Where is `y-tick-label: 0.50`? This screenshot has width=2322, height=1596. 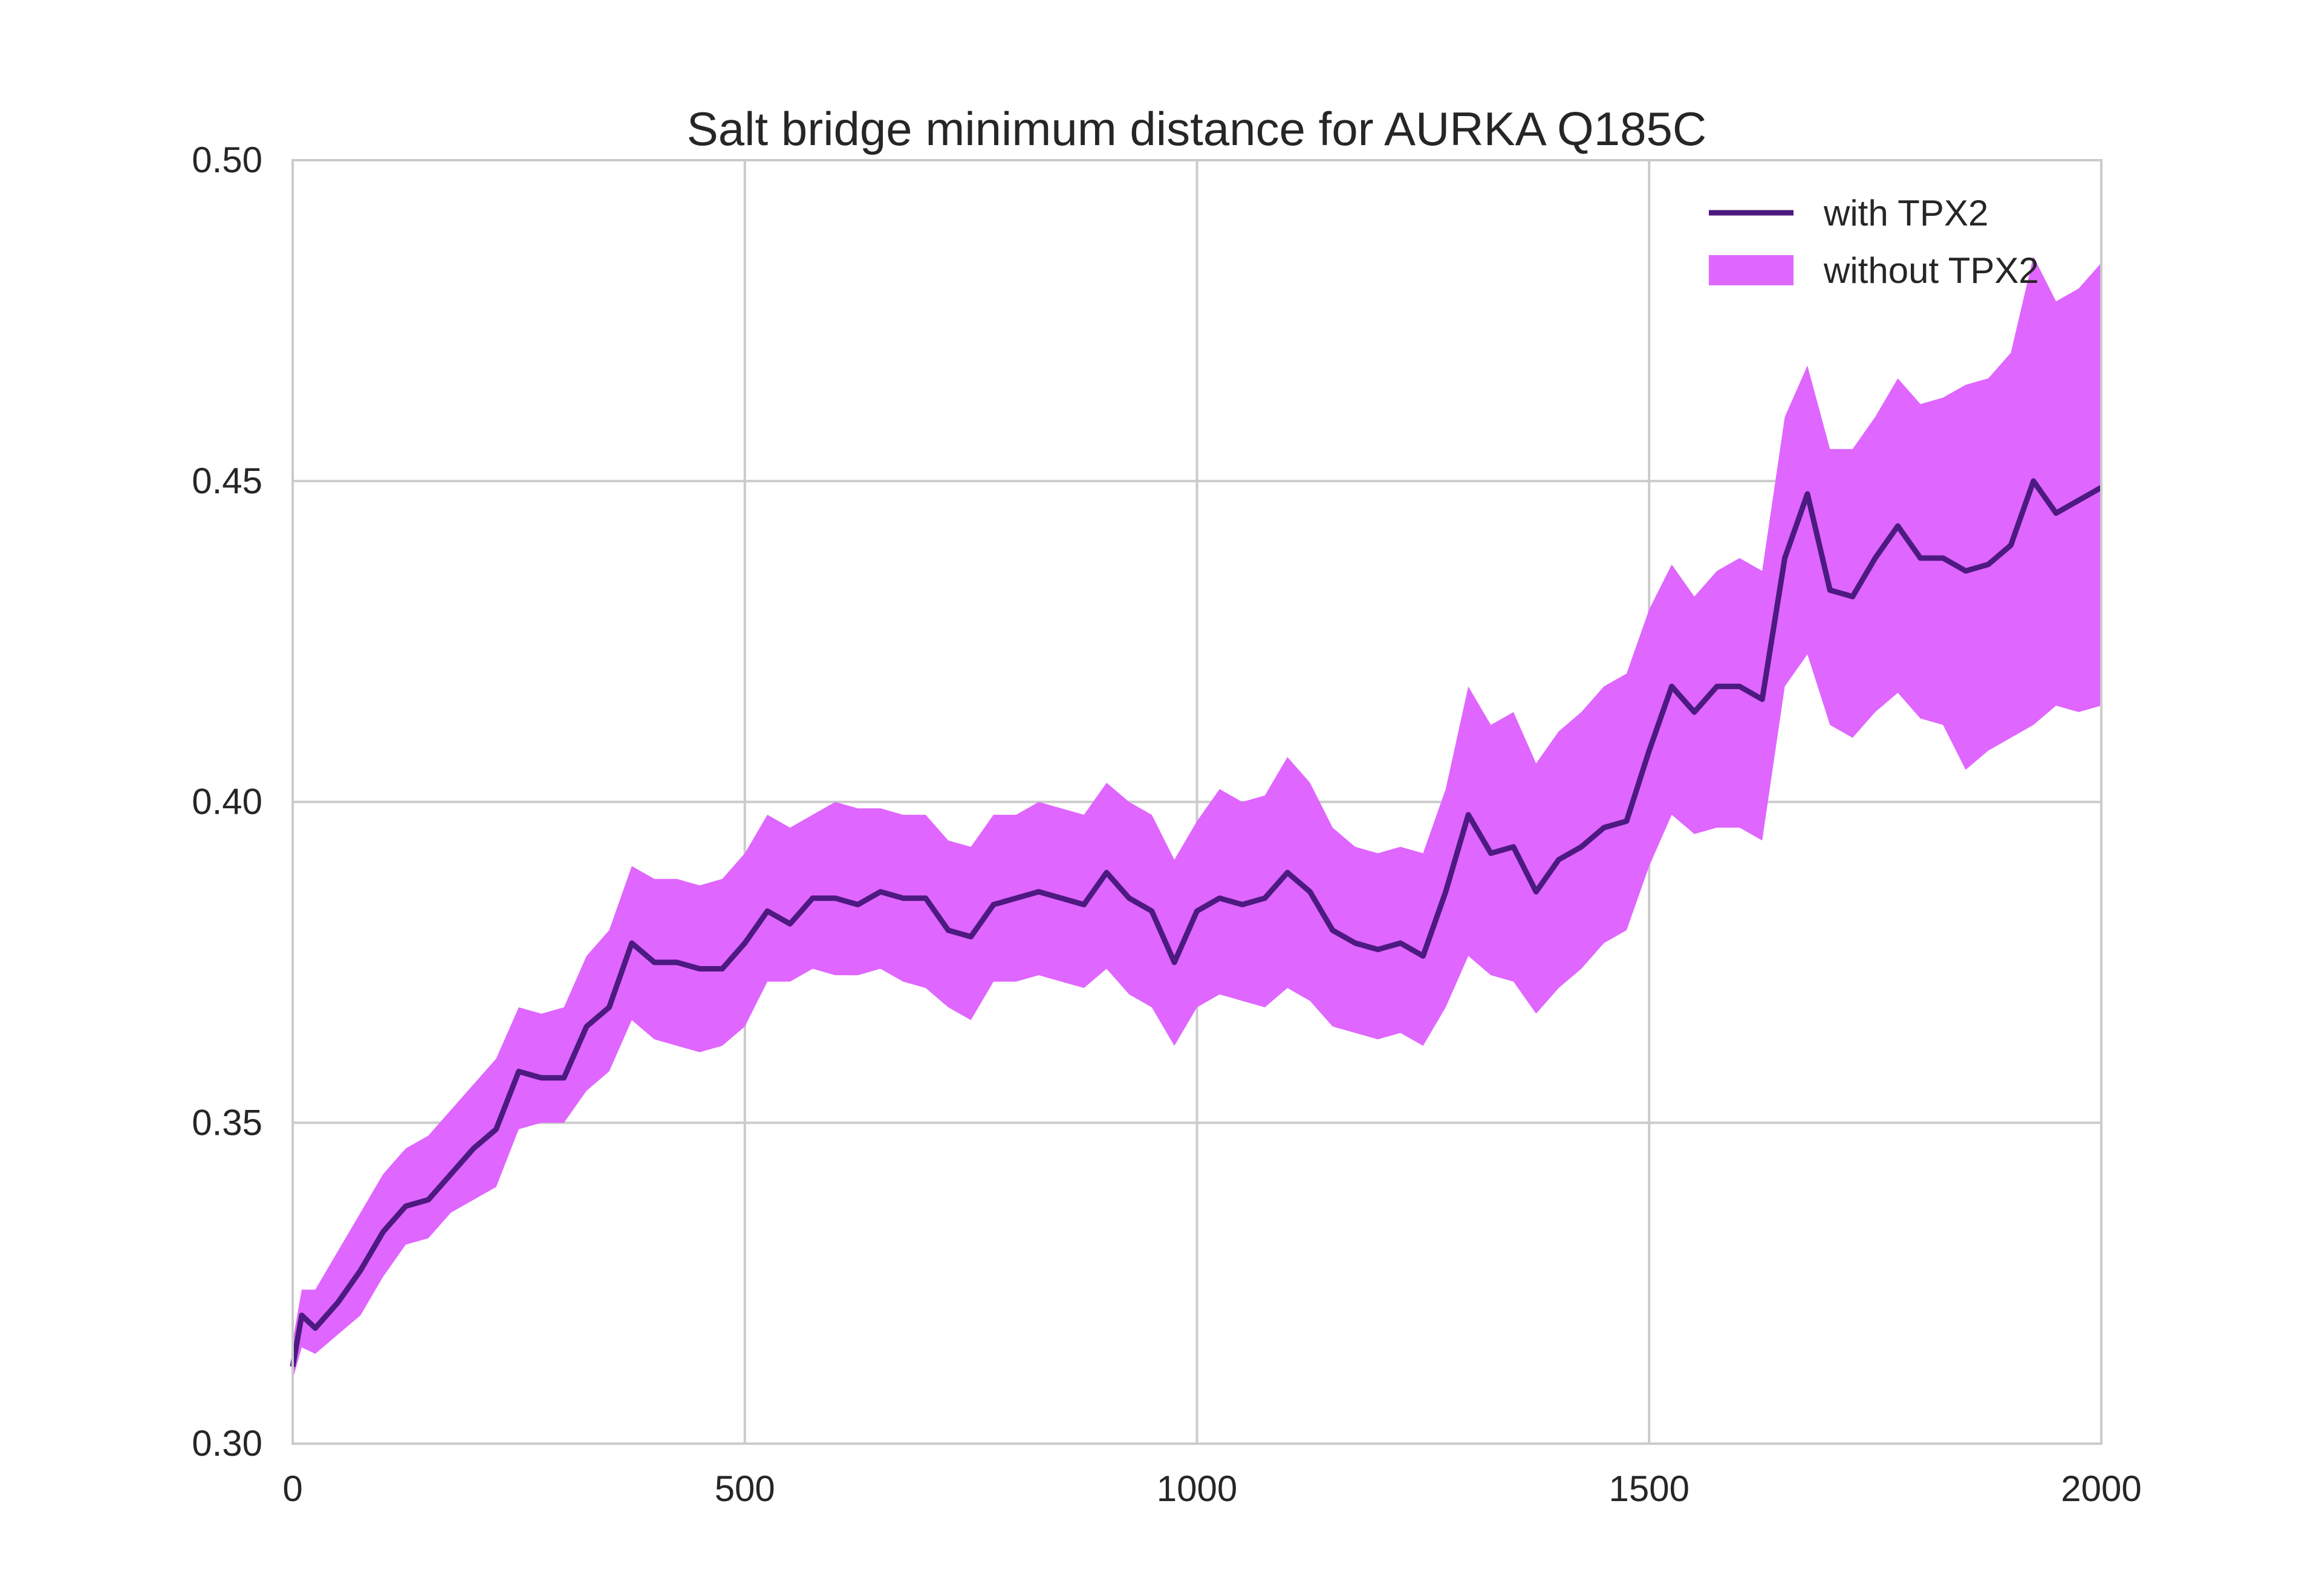
y-tick-label: 0.50 is located at coordinates (227, 160).